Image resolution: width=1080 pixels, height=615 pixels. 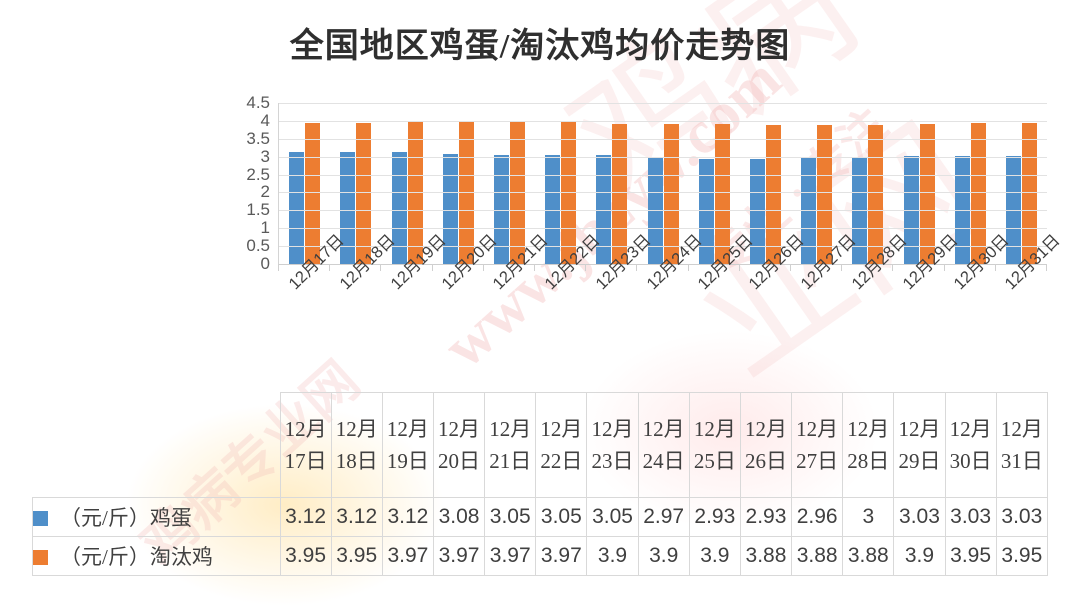 I want to click on x-axis-tick-marks, so click(x=662, y=267).